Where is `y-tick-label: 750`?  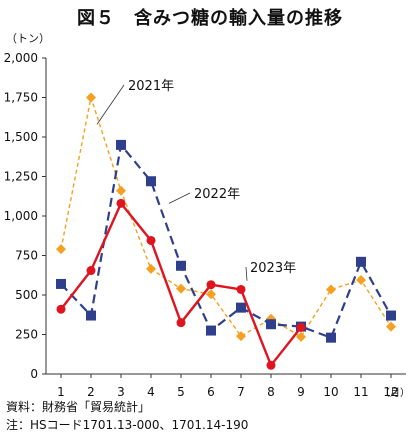 y-tick-label: 750 is located at coordinates (26, 256).